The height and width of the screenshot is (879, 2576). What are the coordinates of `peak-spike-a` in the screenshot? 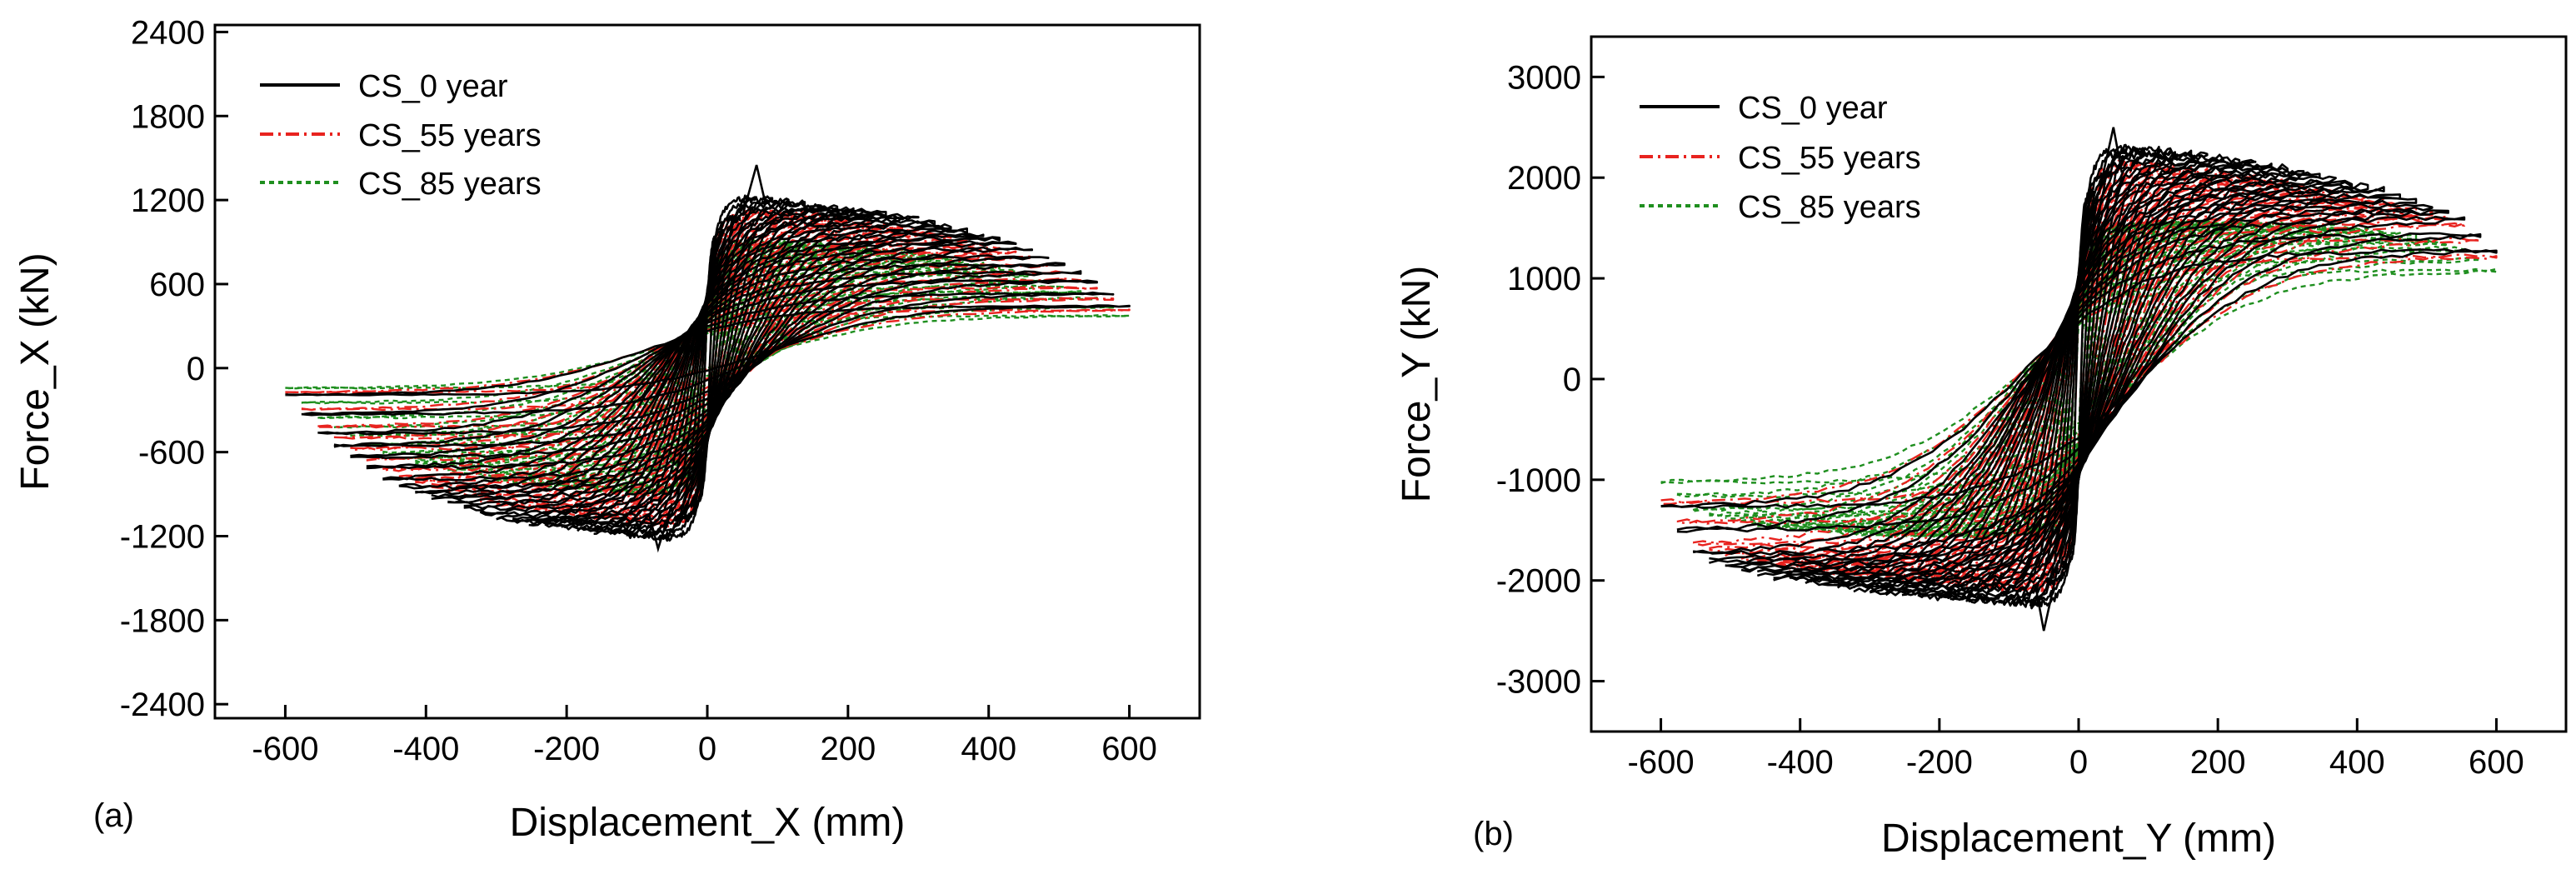 It's located at (707, 358).